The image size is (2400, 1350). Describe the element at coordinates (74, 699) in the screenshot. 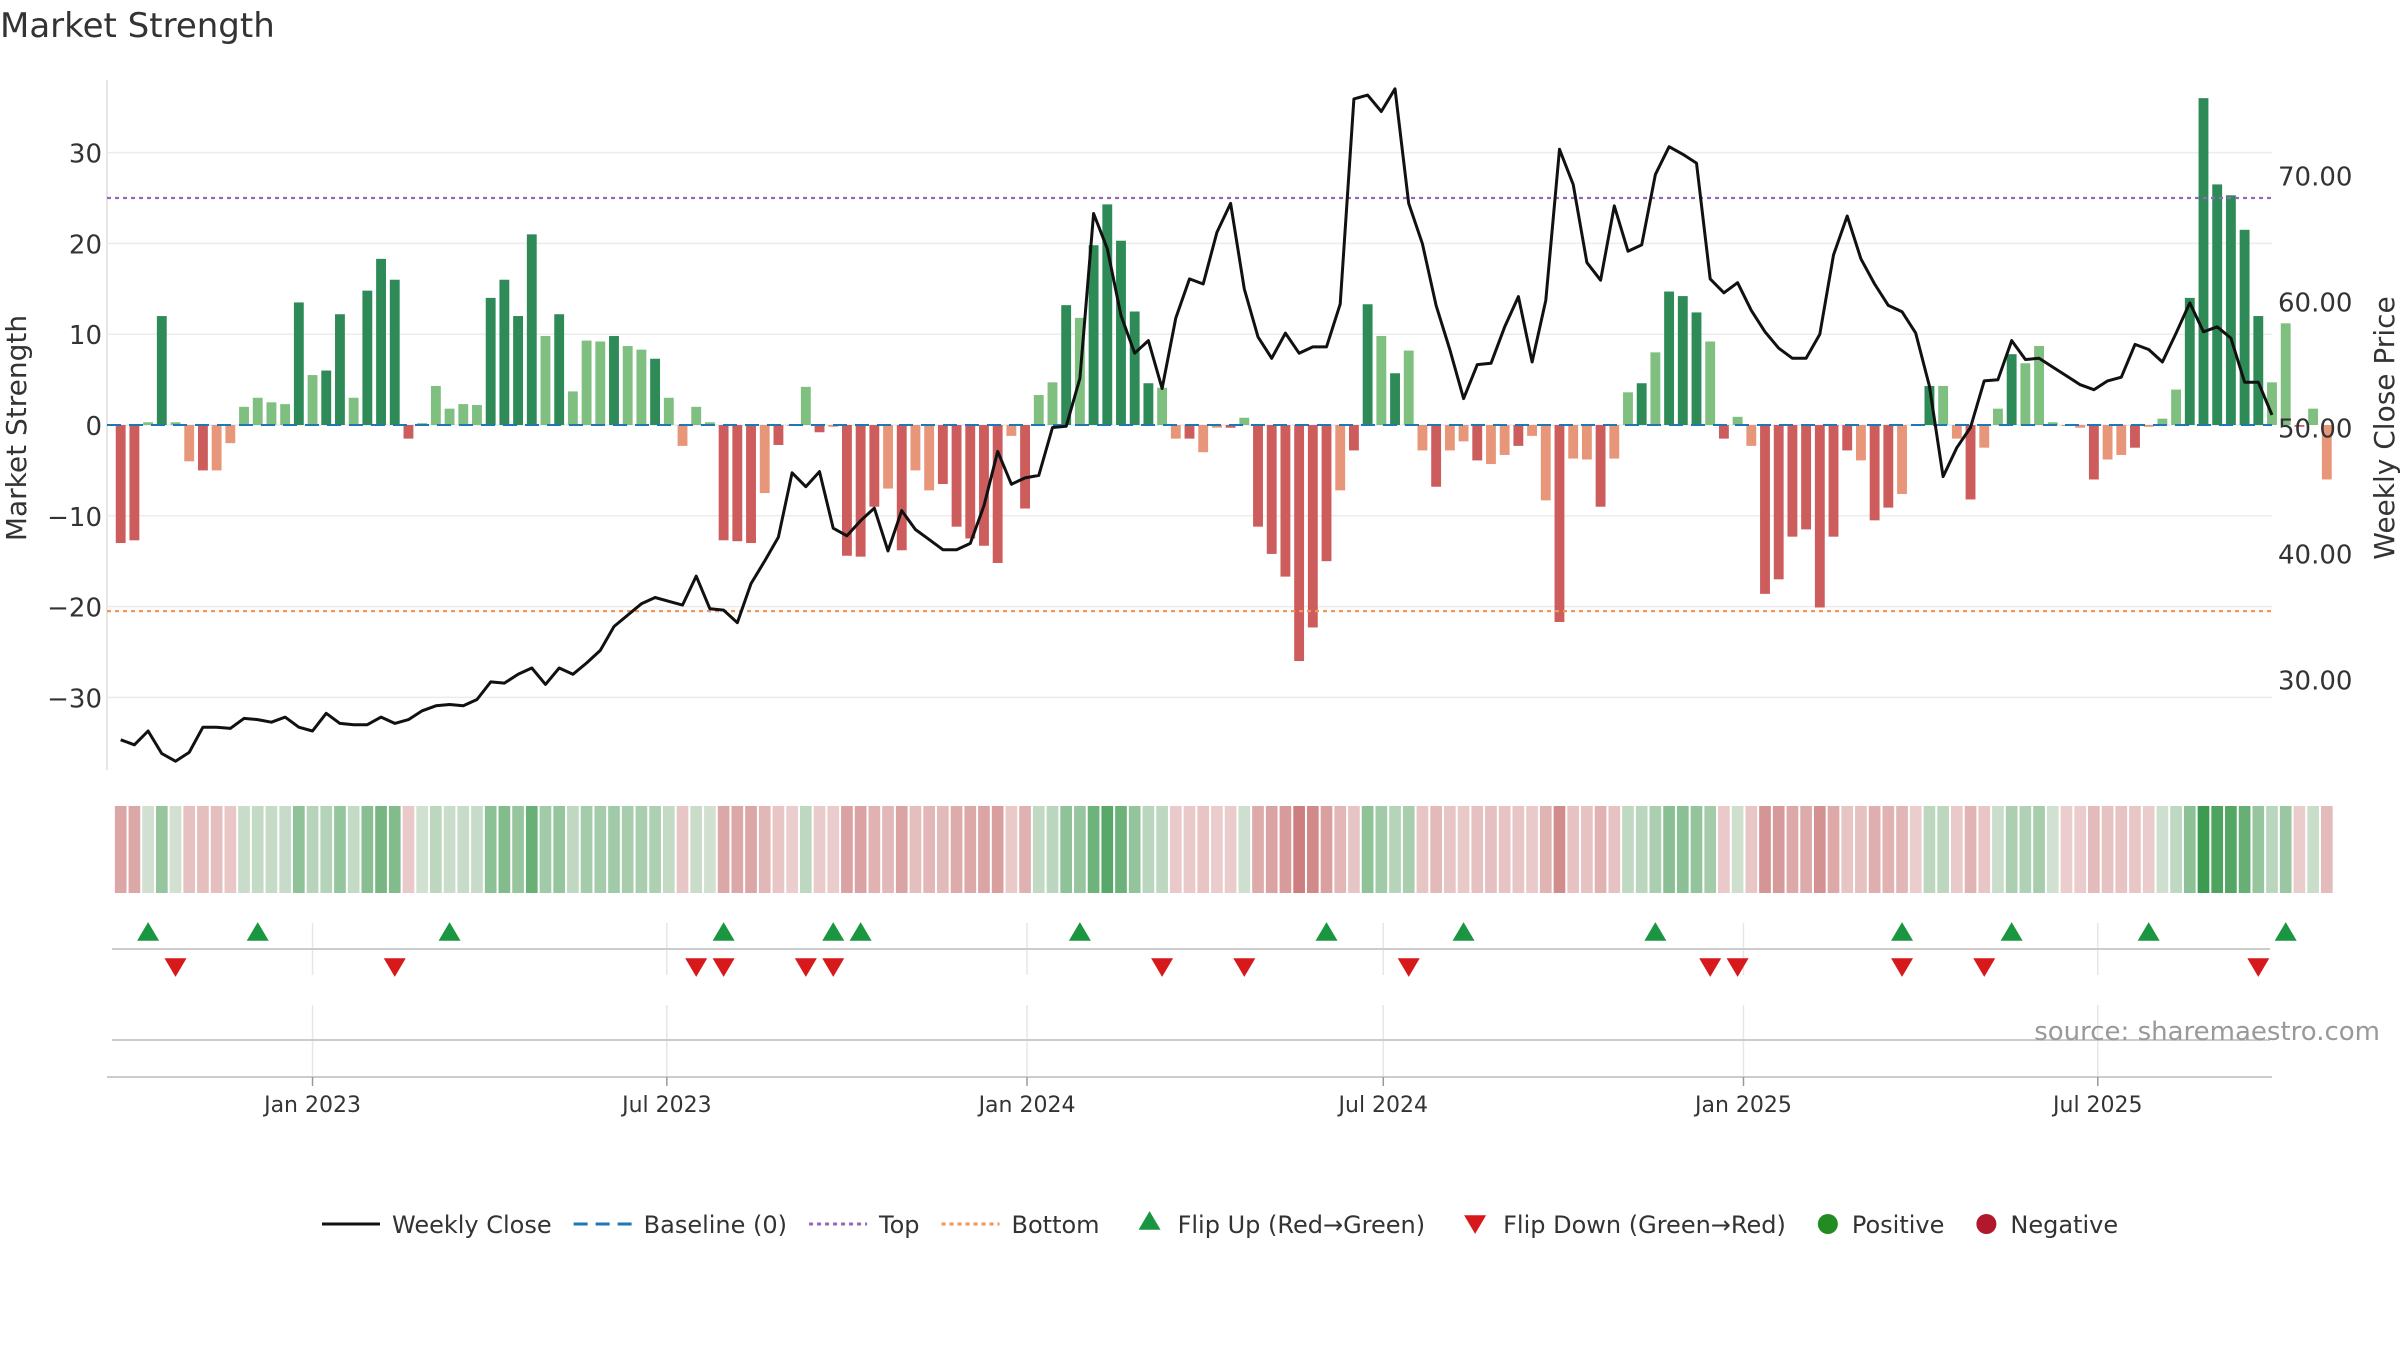

I see `left-tick-label: −30` at that location.